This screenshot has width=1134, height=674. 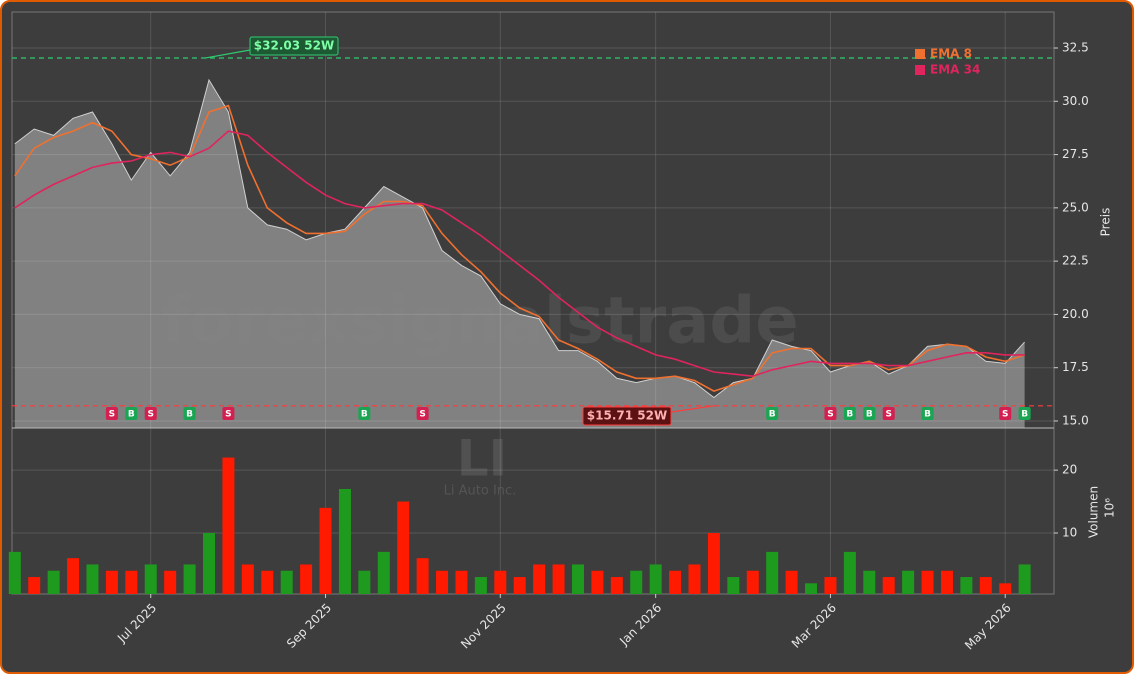 What do you see at coordinates (1075, 367) in the screenshot?
I see `y-tick-label: 17.5` at bounding box center [1075, 367].